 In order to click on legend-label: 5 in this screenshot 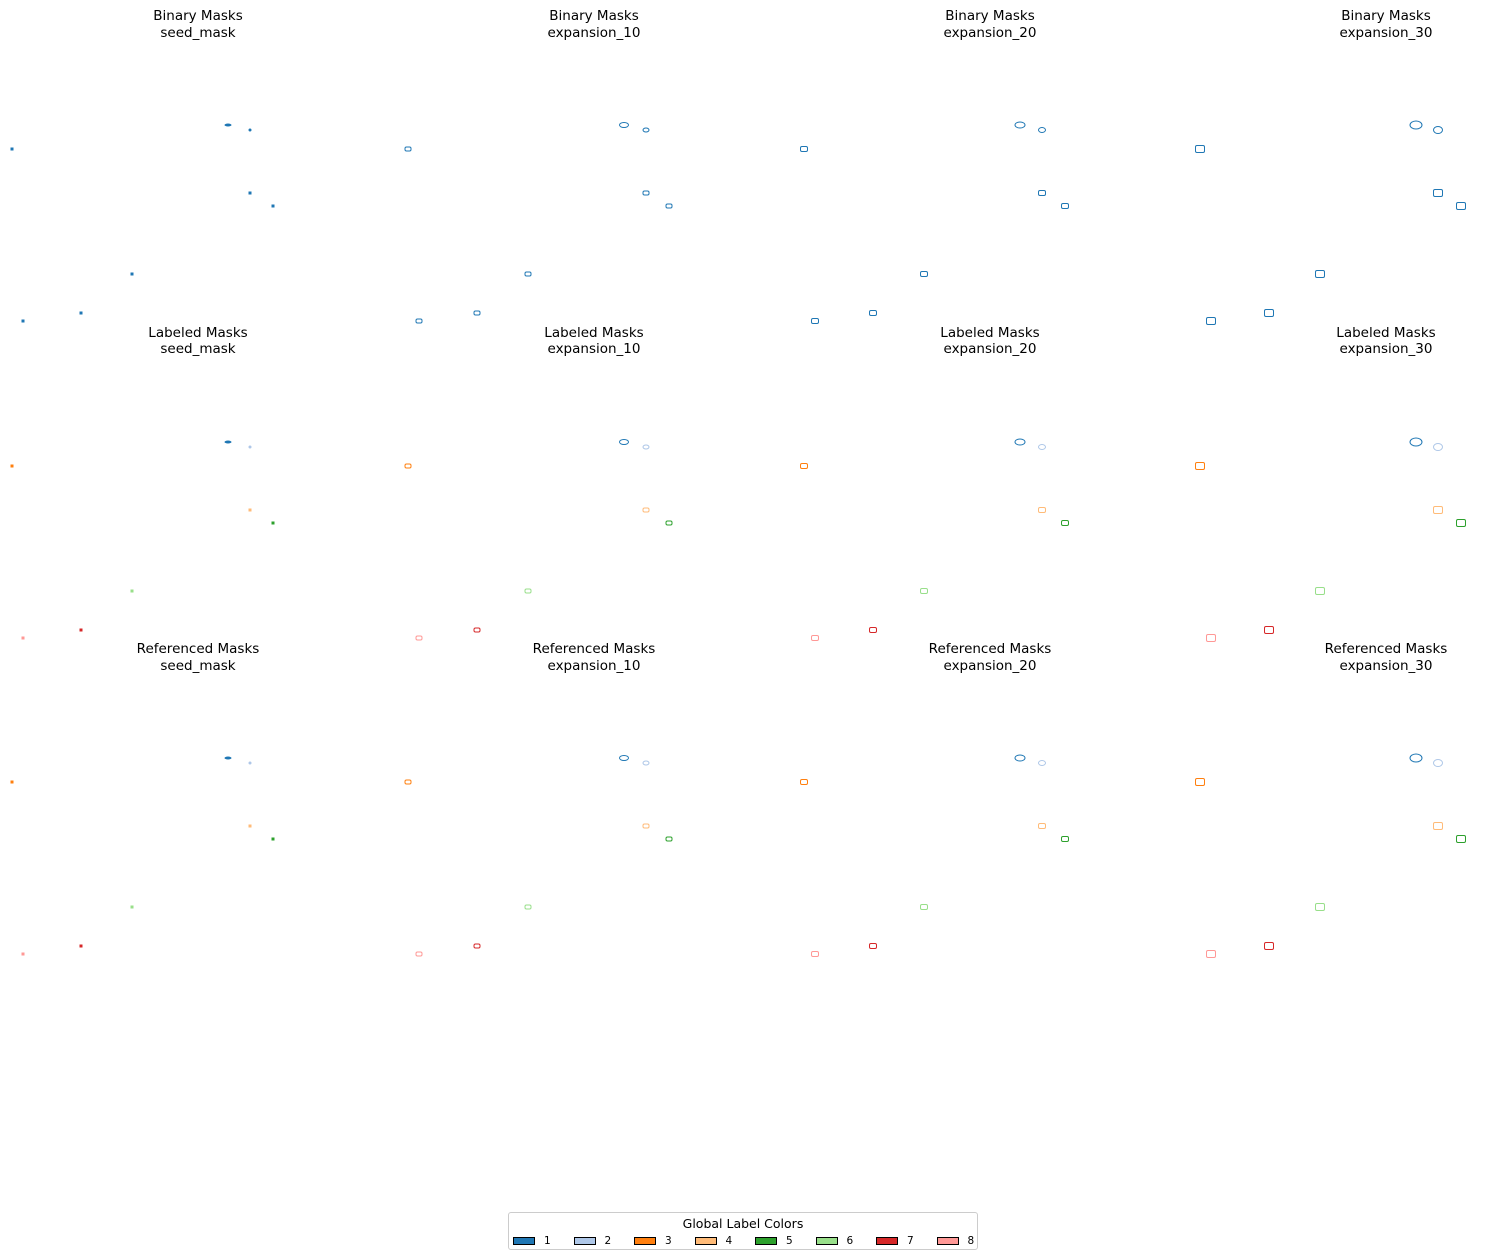, I will do `click(789, 1241)`.